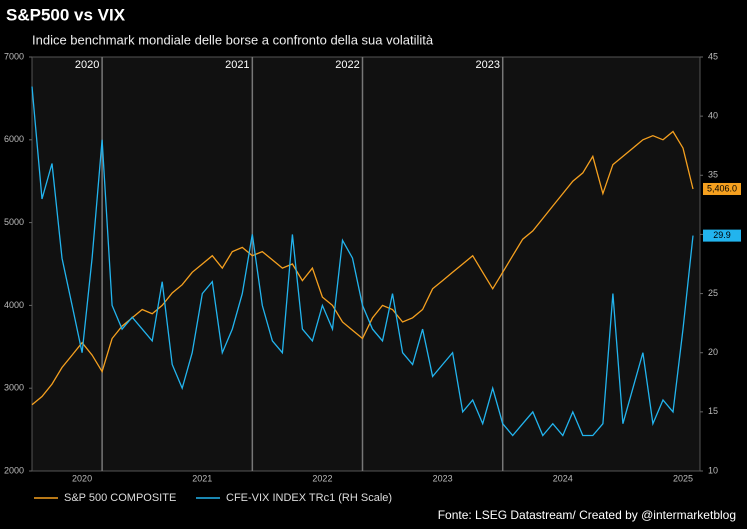  I want to click on y-tick-label: 6000, so click(14, 139).